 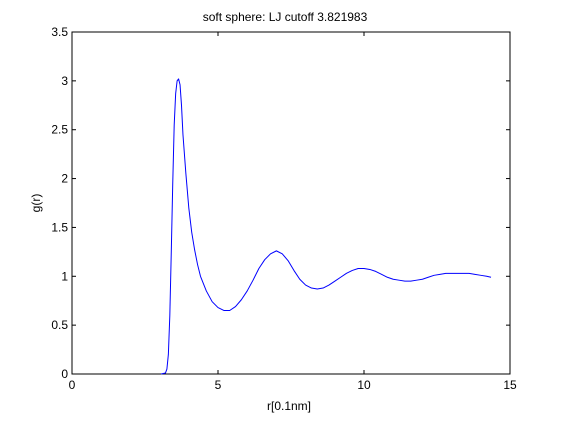 I want to click on y-tick-label: 2.5, so click(x=59, y=130).